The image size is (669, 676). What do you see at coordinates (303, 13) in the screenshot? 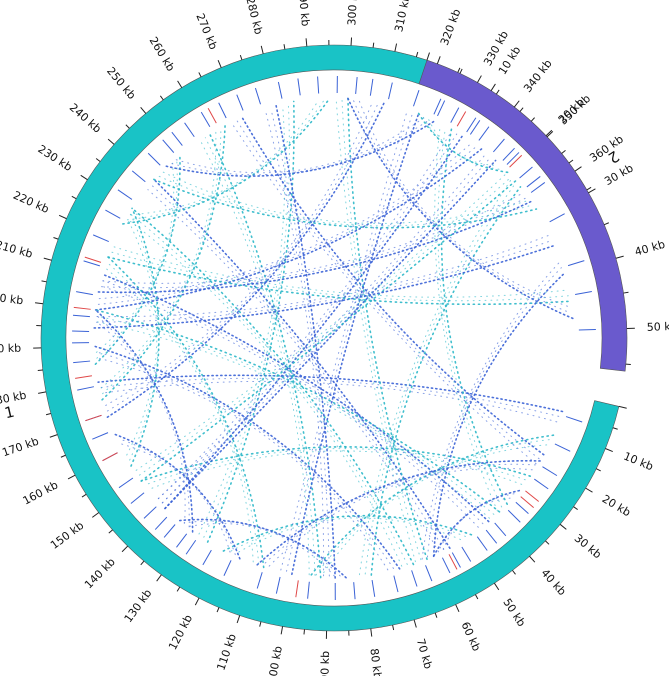
I see `seq-1-tick-label: 290 kb` at bounding box center [303, 13].